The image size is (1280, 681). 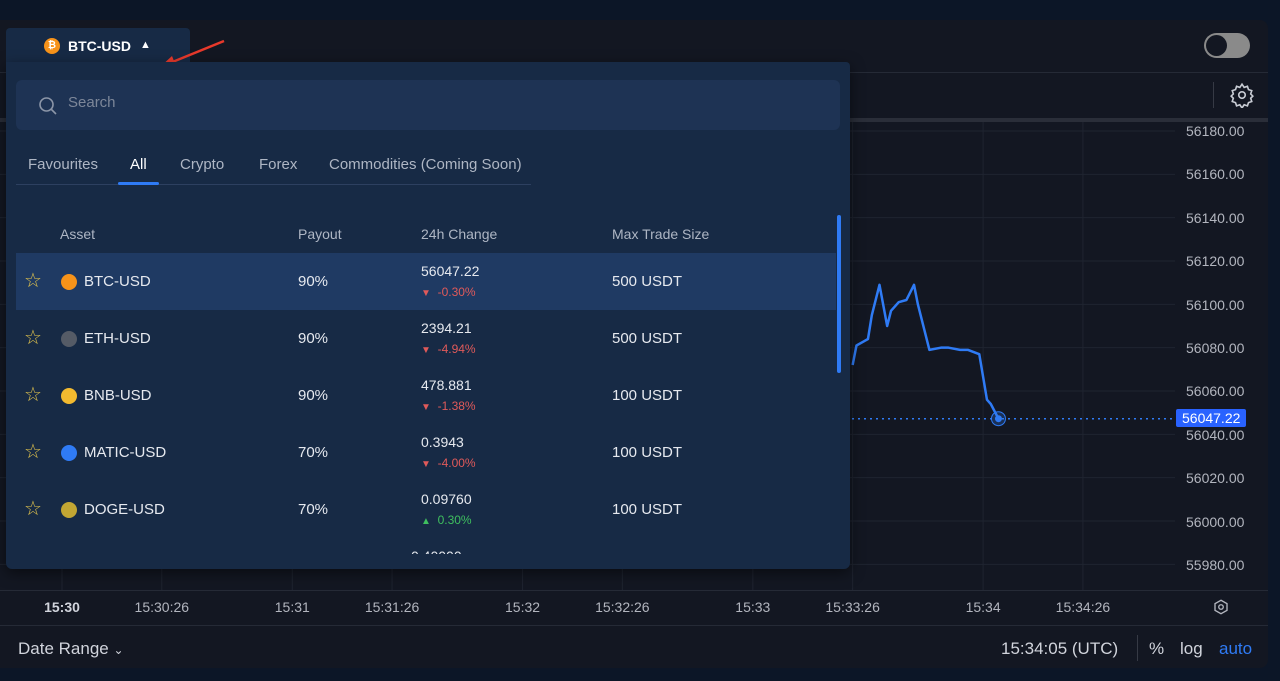 I want to click on bnb-icon, so click(x=69, y=396).